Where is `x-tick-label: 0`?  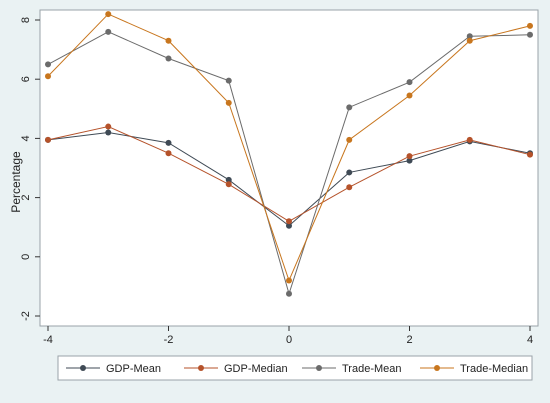 x-tick-label: 0 is located at coordinates (289, 340).